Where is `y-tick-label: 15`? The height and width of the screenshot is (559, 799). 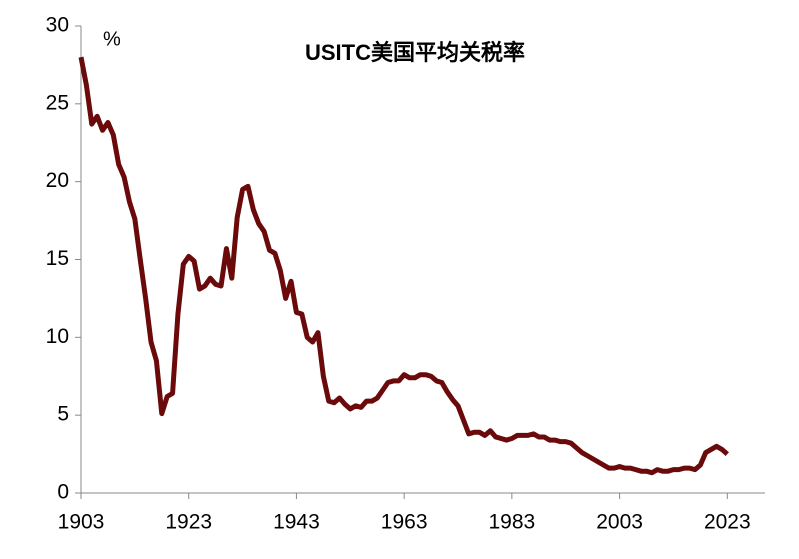 y-tick-label: 15 is located at coordinates (57, 258).